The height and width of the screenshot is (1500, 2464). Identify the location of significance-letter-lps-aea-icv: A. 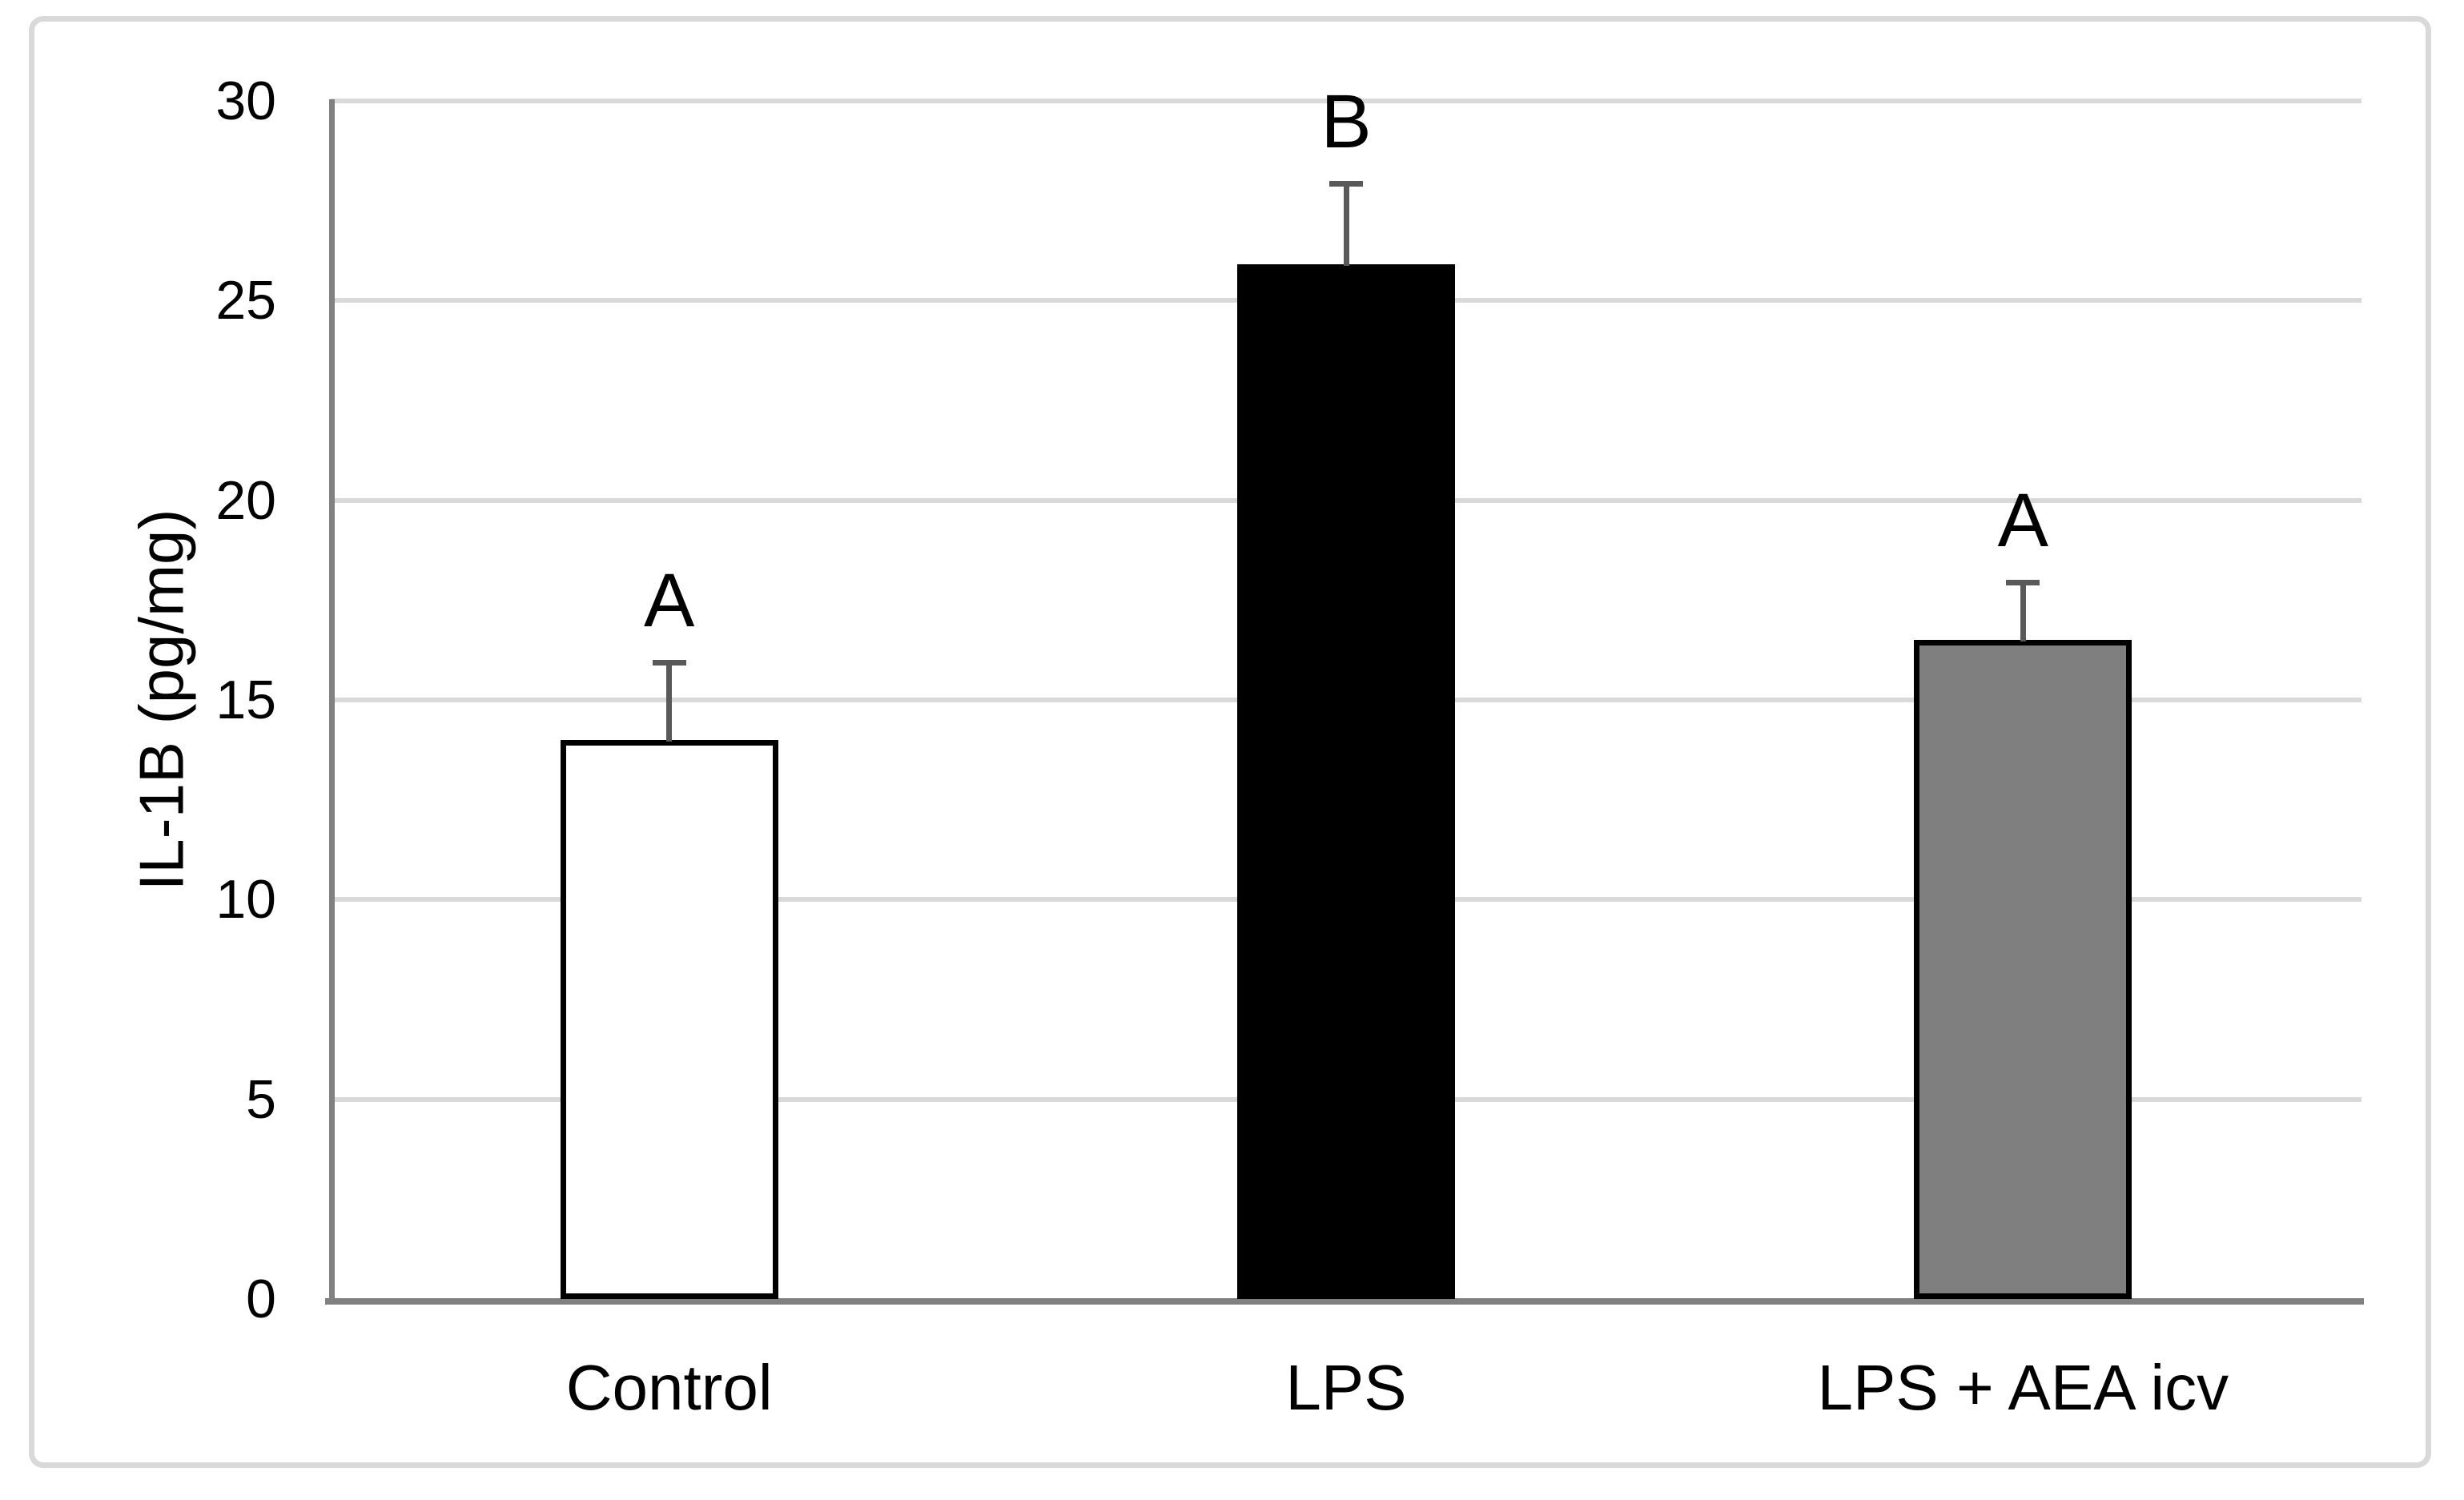
(2023, 521).